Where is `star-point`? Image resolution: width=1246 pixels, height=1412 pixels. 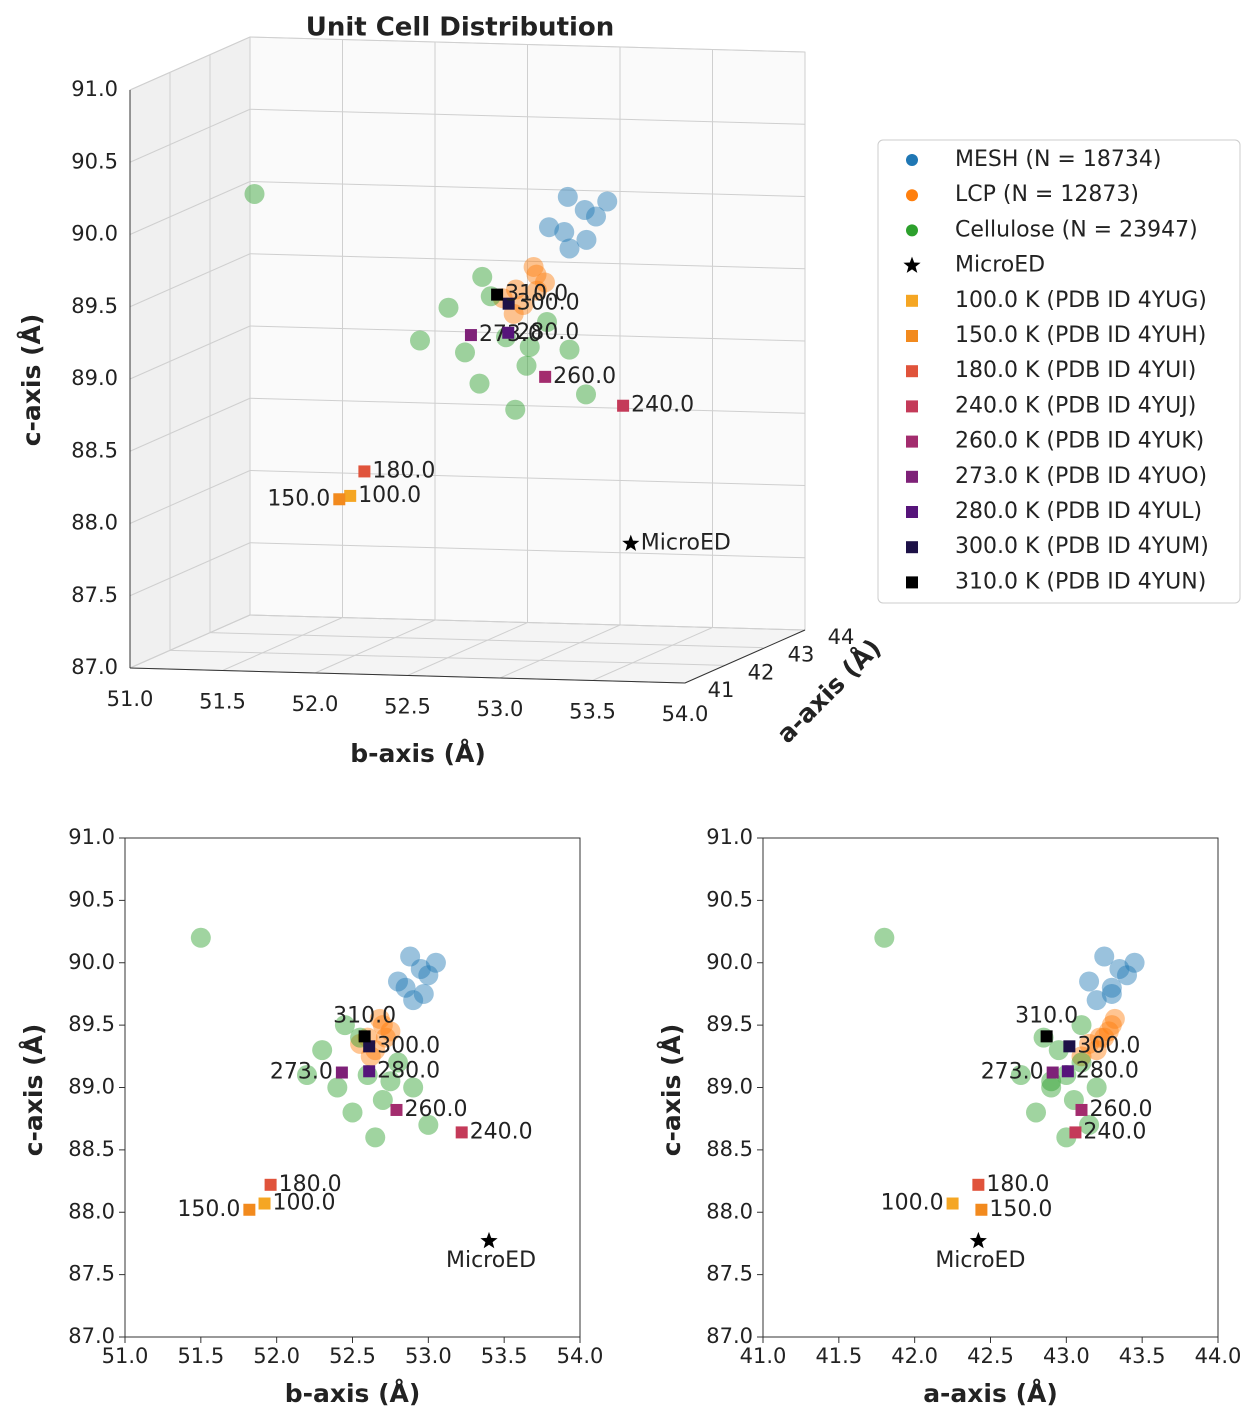
star-point is located at coordinates (631, 542).